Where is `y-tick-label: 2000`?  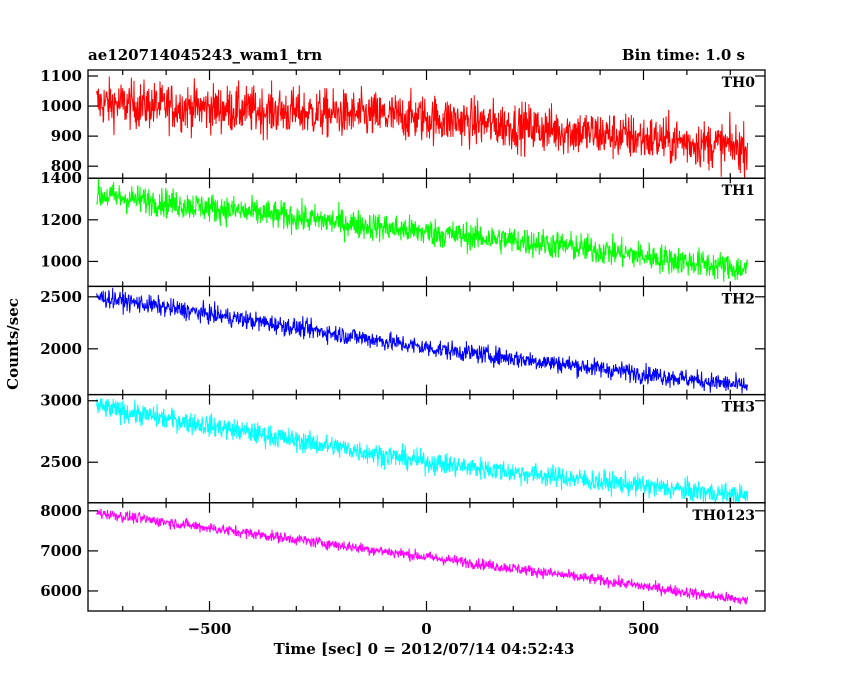 y-tick-label: 2000 is located at coordinates (61, 349).